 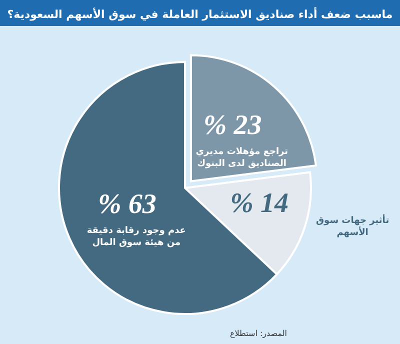 What do you see at coordinates (136, 237) in the screenshot?
I see `slice-label: عدم وجود رقابة دقيقة من هيئة سوق المال` at bounding box center [136, 237].